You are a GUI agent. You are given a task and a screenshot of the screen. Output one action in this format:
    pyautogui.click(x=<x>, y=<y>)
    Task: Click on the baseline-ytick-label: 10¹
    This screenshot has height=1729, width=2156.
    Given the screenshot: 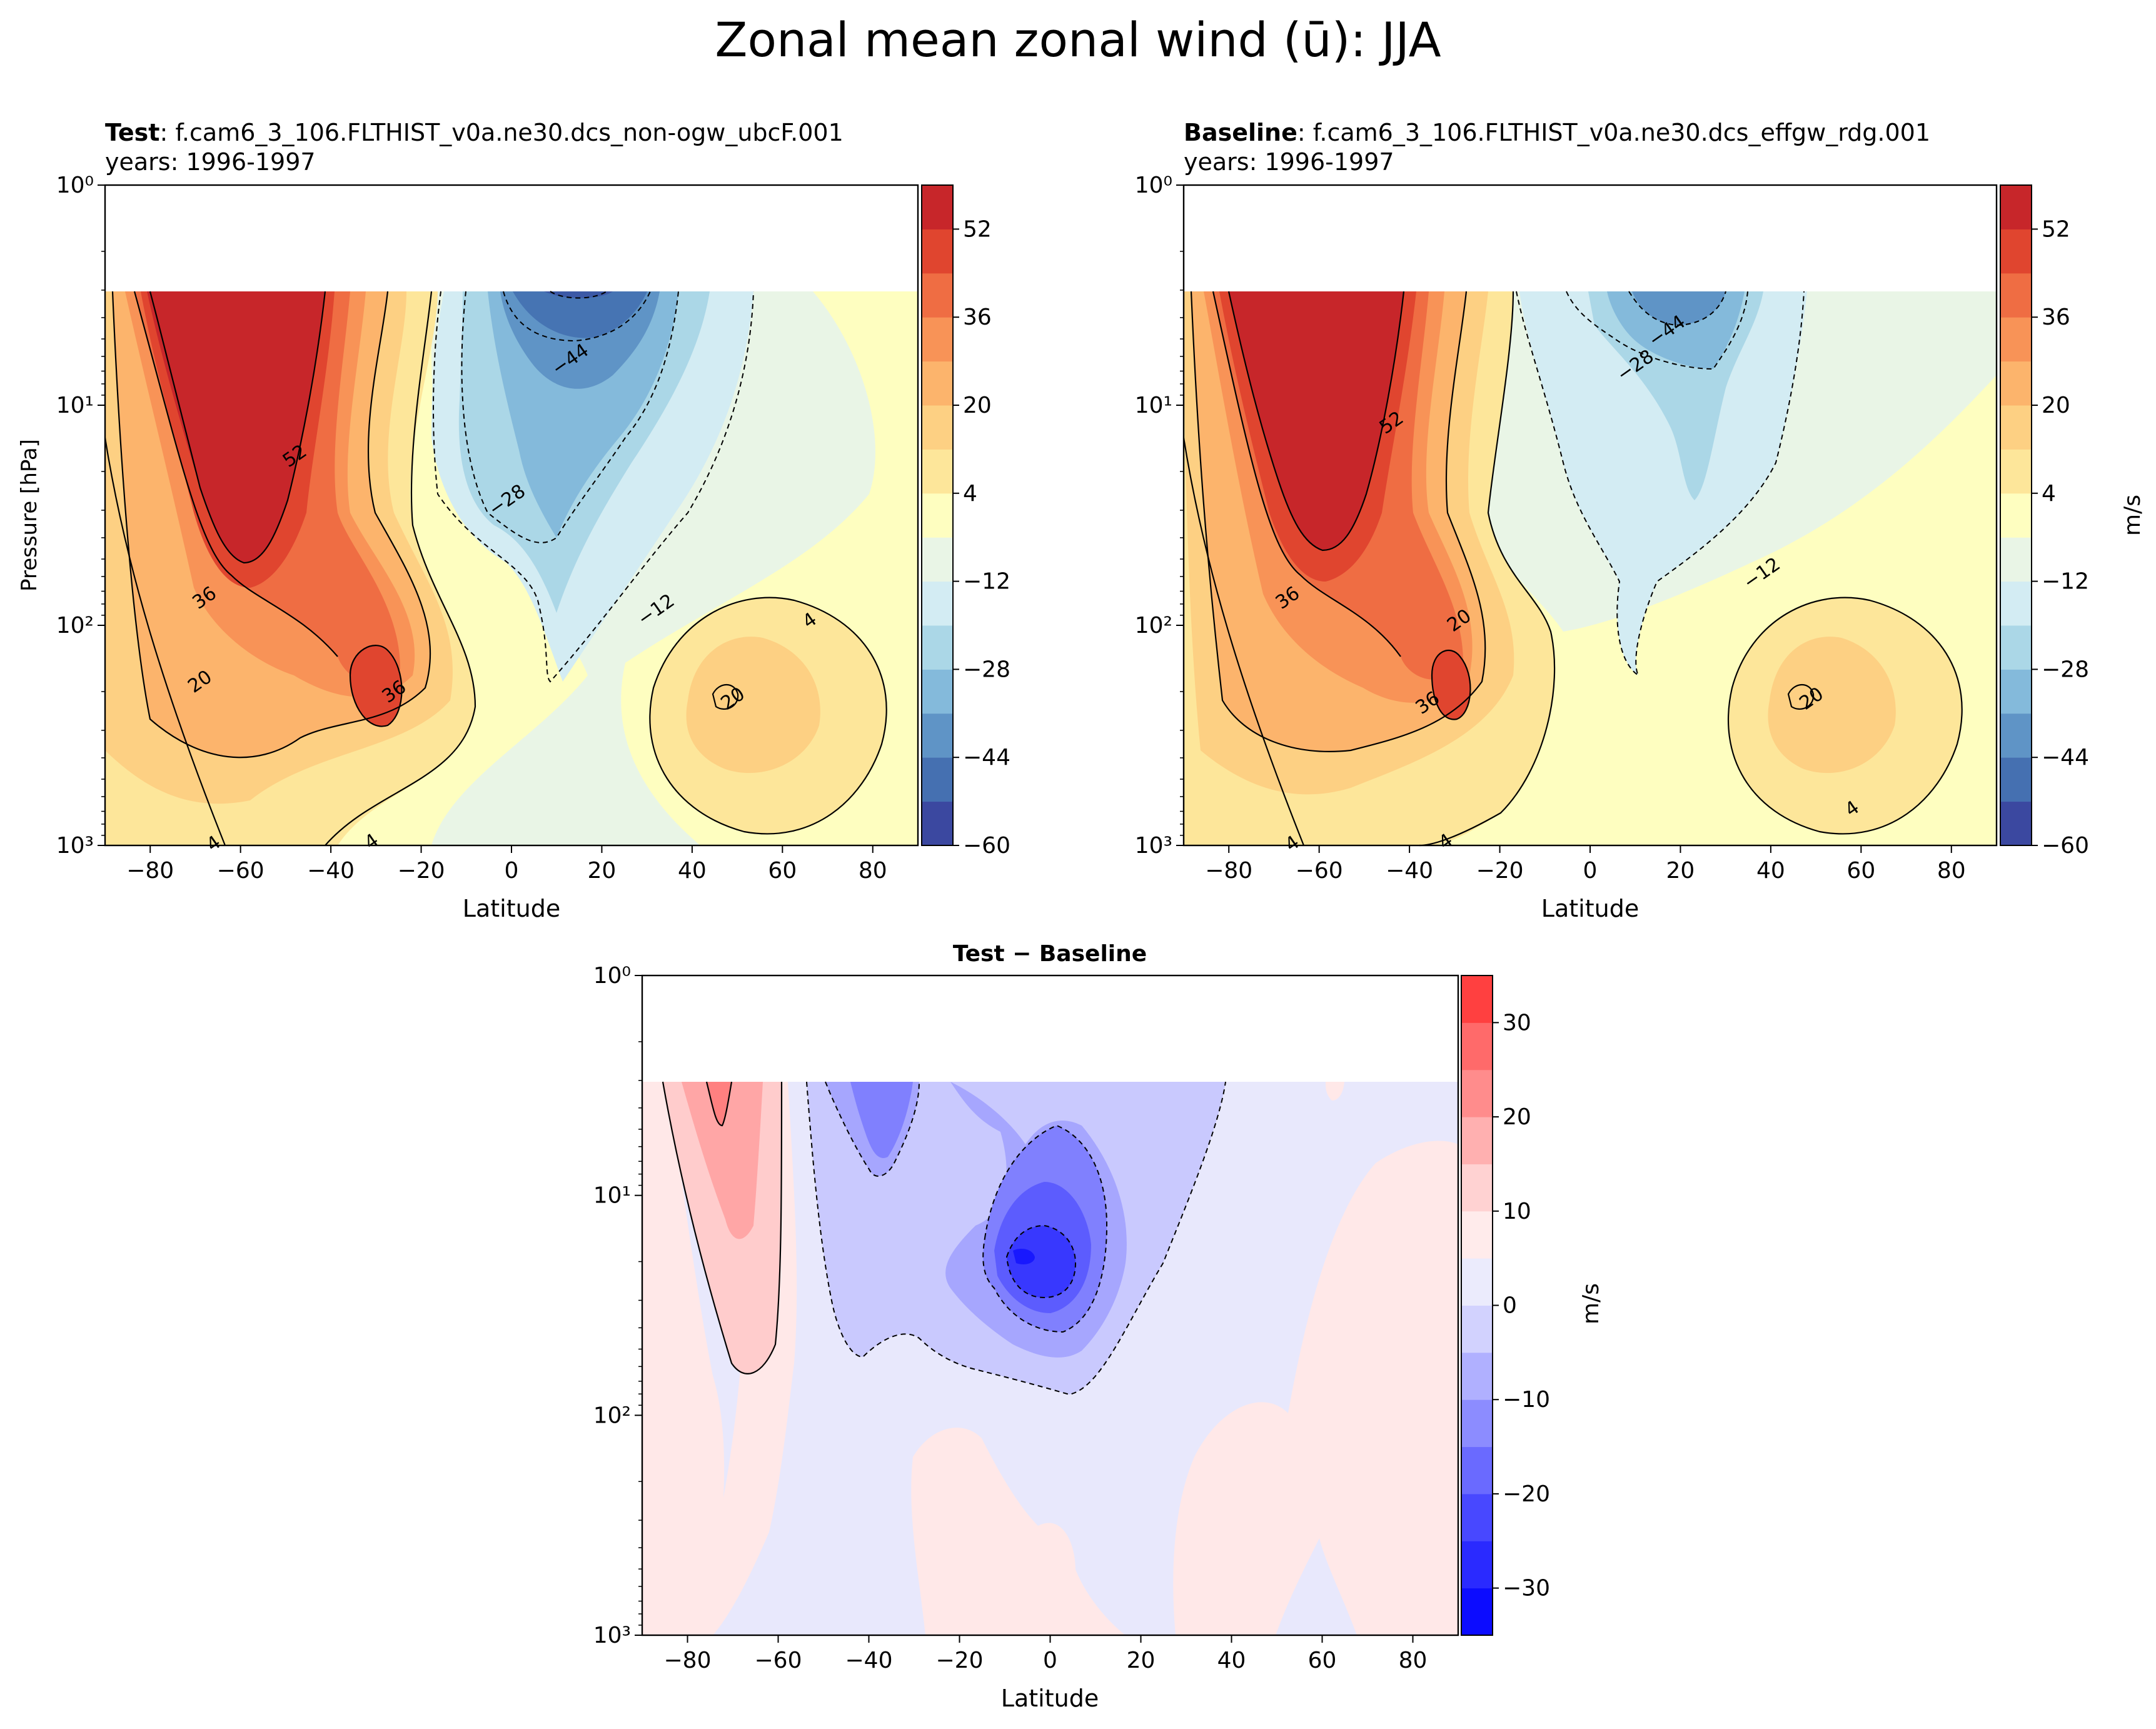 What is the action you would take?
    pyautogui.click(x=1153, y=406)
    